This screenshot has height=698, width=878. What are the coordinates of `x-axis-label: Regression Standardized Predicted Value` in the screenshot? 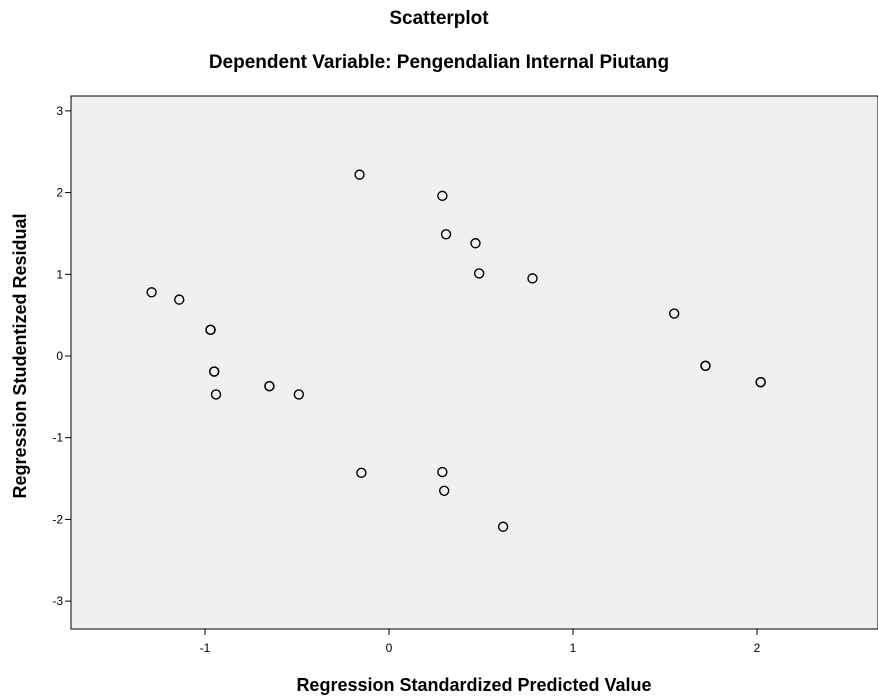 It's located at (473, 685).